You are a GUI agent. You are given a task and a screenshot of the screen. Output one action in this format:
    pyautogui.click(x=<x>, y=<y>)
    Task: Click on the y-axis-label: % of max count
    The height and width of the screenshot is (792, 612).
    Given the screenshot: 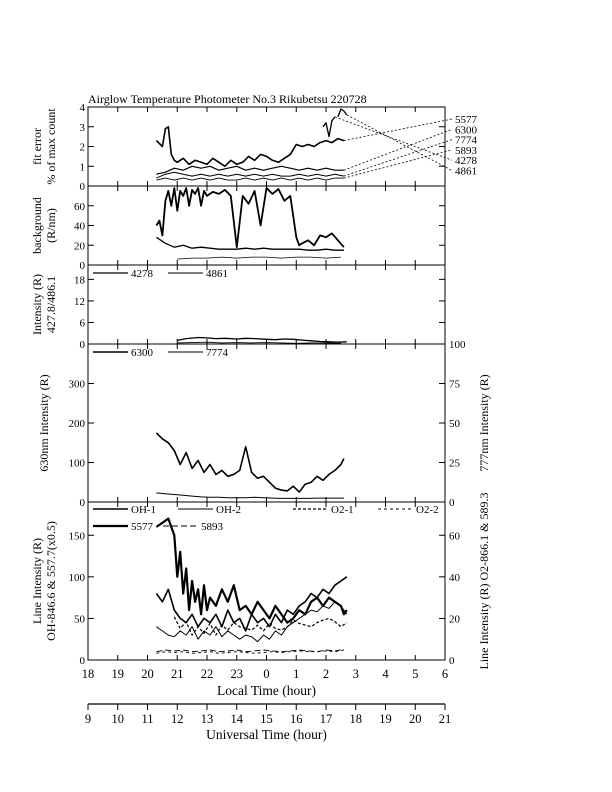 What is the action you would take?
    pyautogui.click(x=51, y=146)
    